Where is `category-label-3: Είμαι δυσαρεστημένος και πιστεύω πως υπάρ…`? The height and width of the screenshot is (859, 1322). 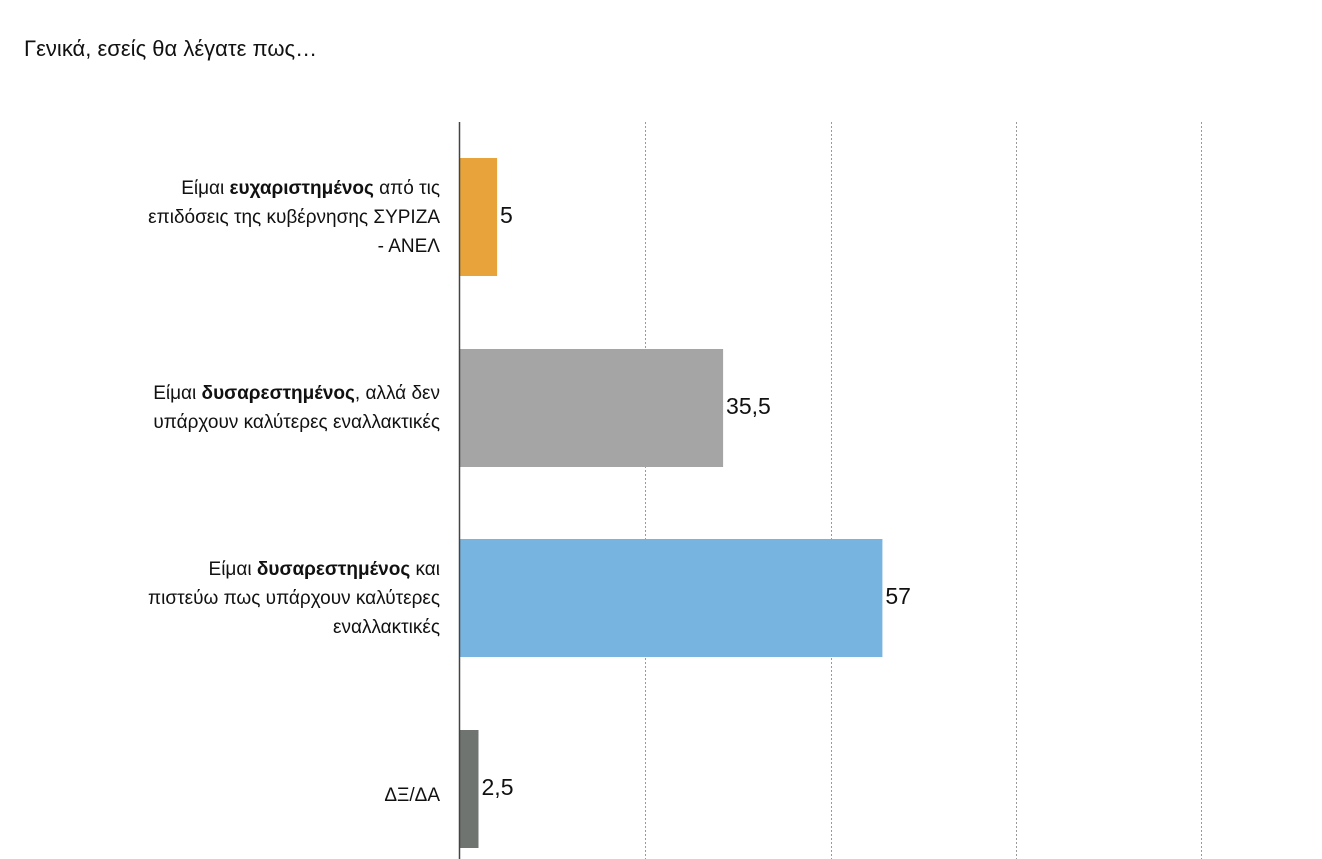
category-label-3: Είμαι δυσαρεστημένος και πιστεύω πως υπάρ… is located at coordinates (294, 598).